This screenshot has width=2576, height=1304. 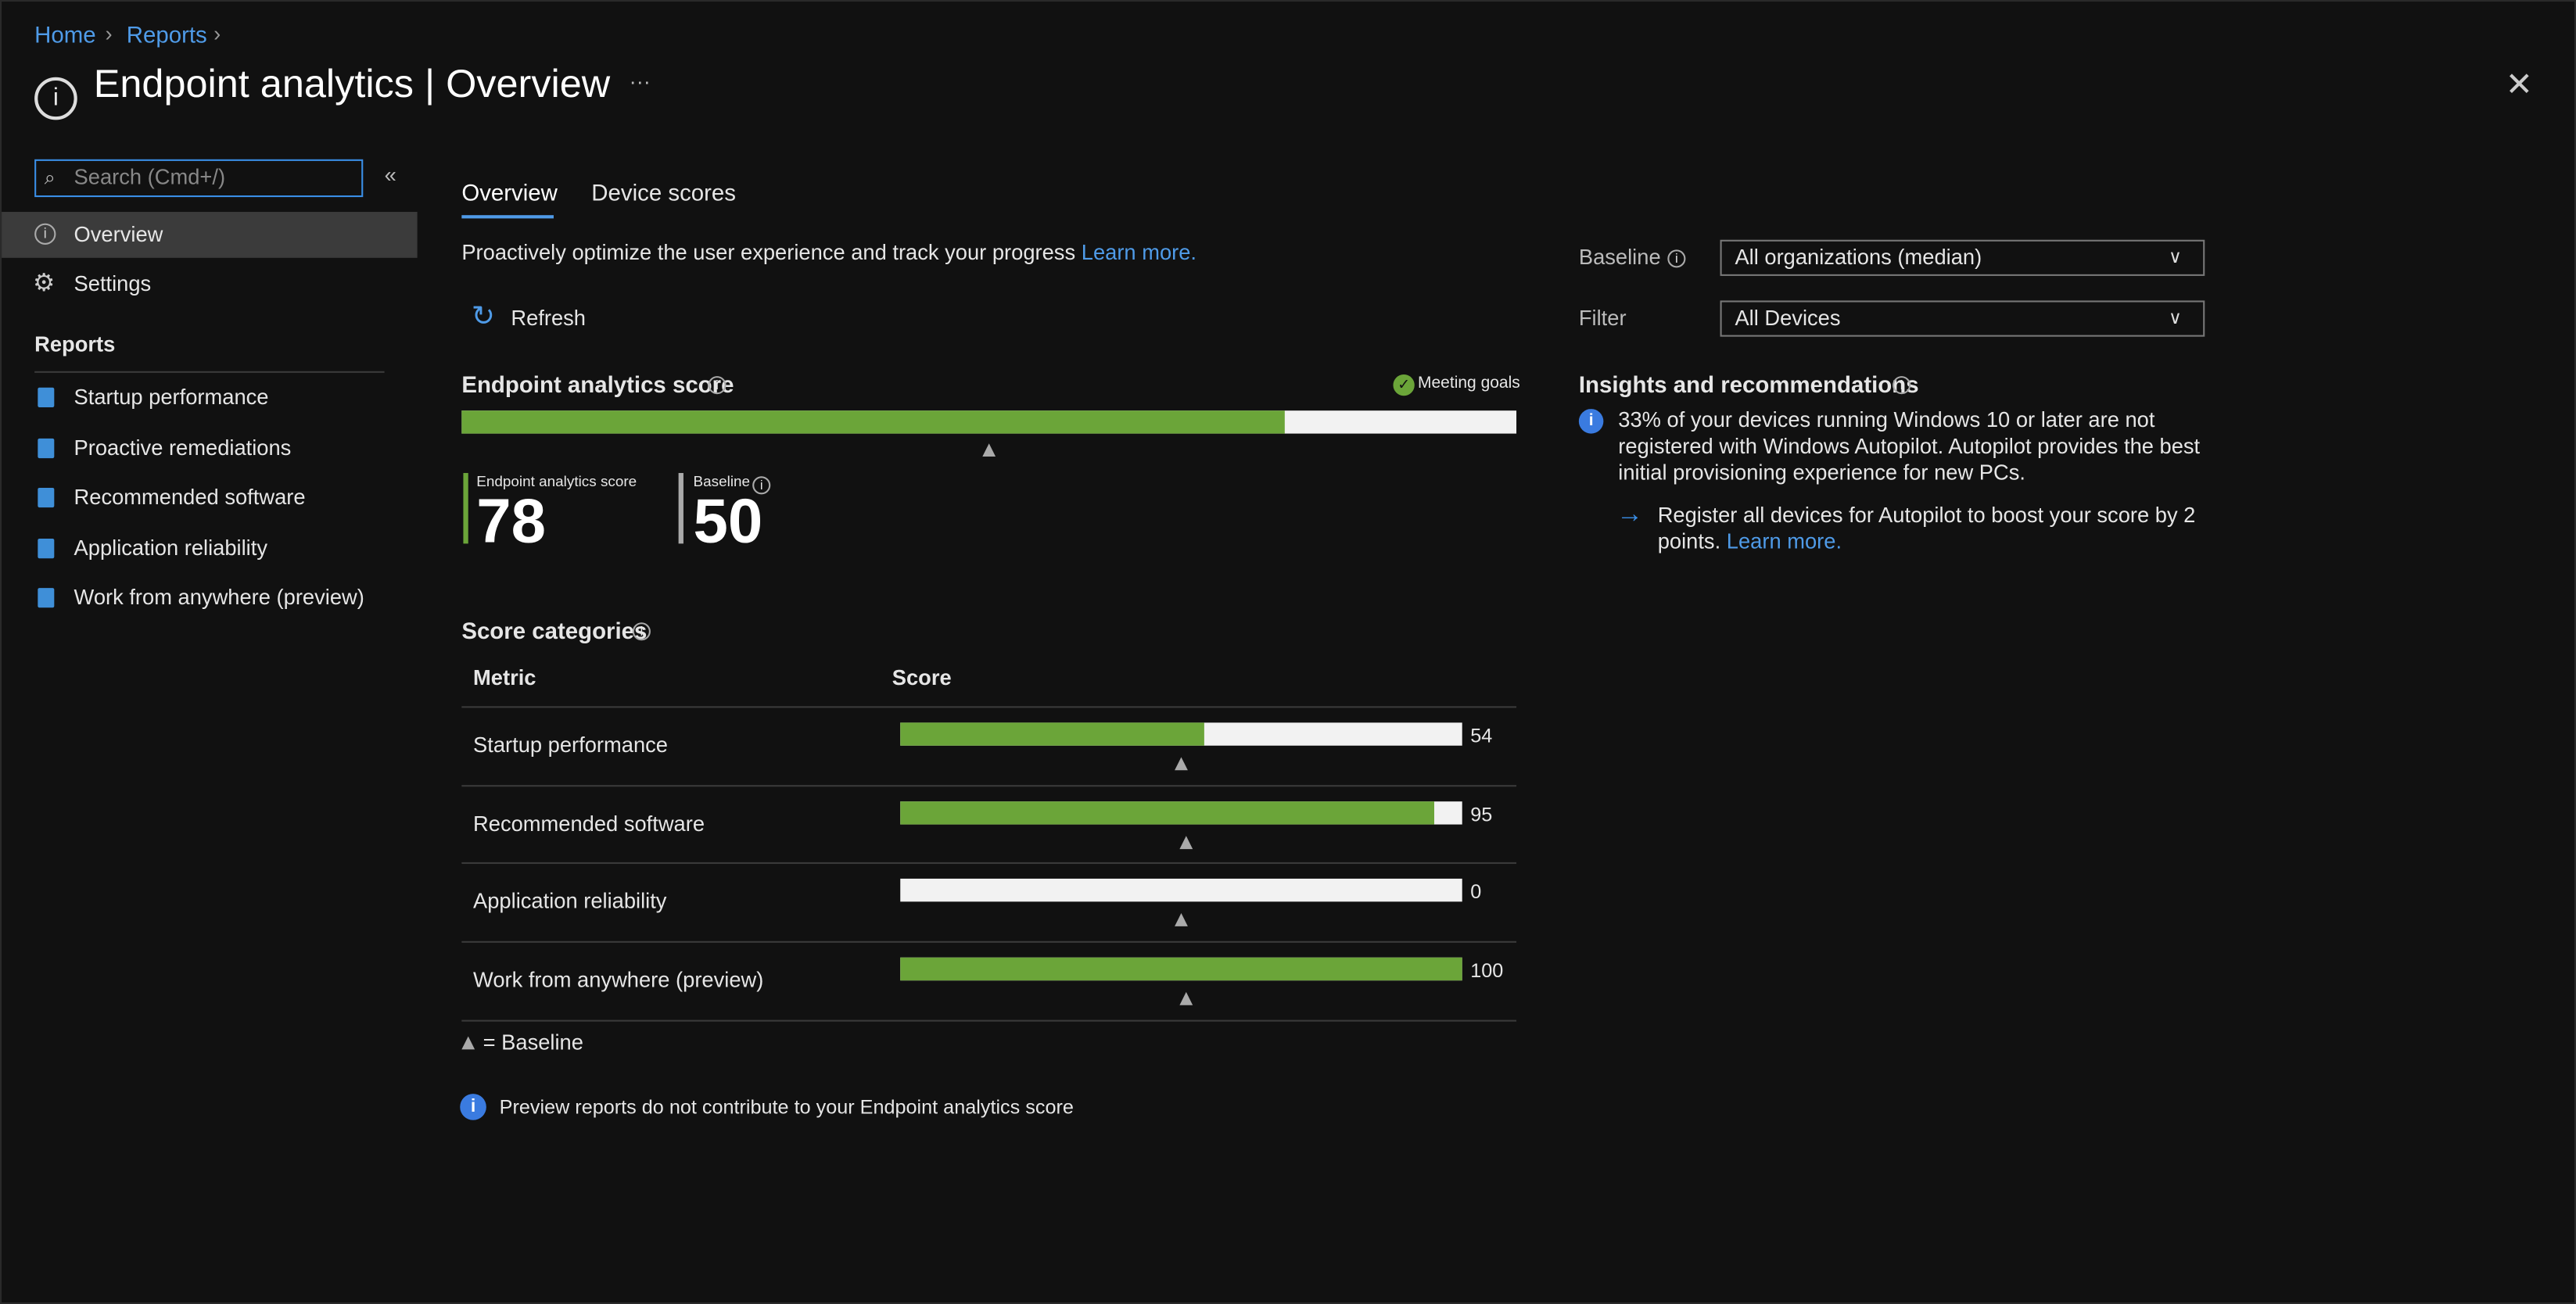 What do you see at coordinates (65, 34) in the screenshot?
I see `breadcrumb-link: Home` at bounding box center [65, 34].